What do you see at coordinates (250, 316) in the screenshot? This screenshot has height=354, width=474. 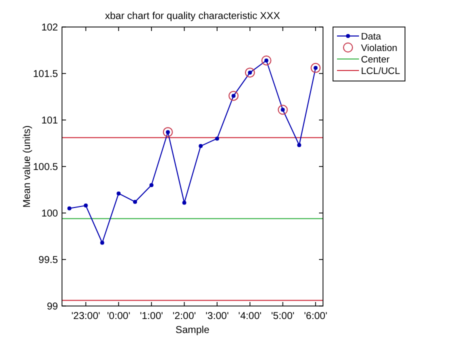 I see `x-tick-label: '4:00'` at bounding box center [250, 316].